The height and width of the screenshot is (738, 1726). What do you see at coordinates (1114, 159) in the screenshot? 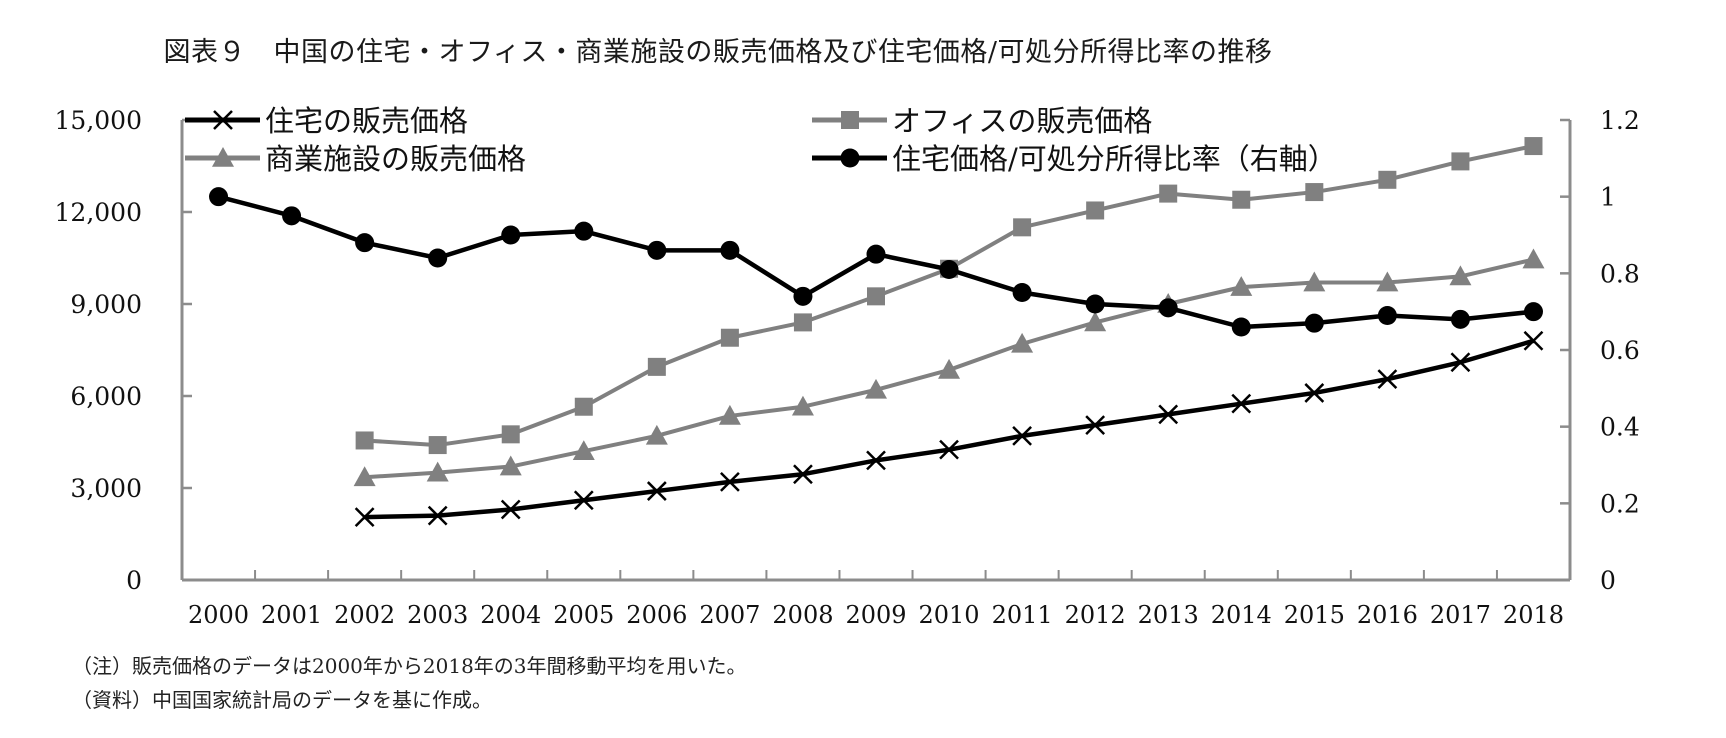
I see `legend-label: 住宅価格/可処分所得比率（右軸）` at bounding box center [1114, 159].